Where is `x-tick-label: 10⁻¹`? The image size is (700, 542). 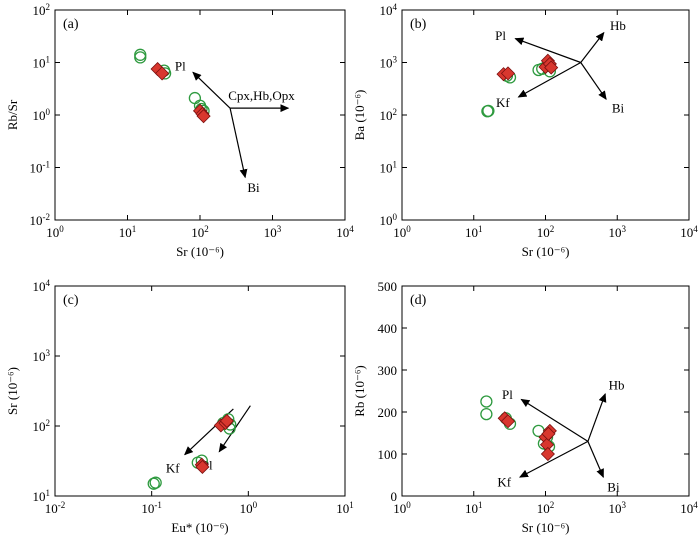
x-tick-label: 10⁻¹ is located at coordinates (151, 508).